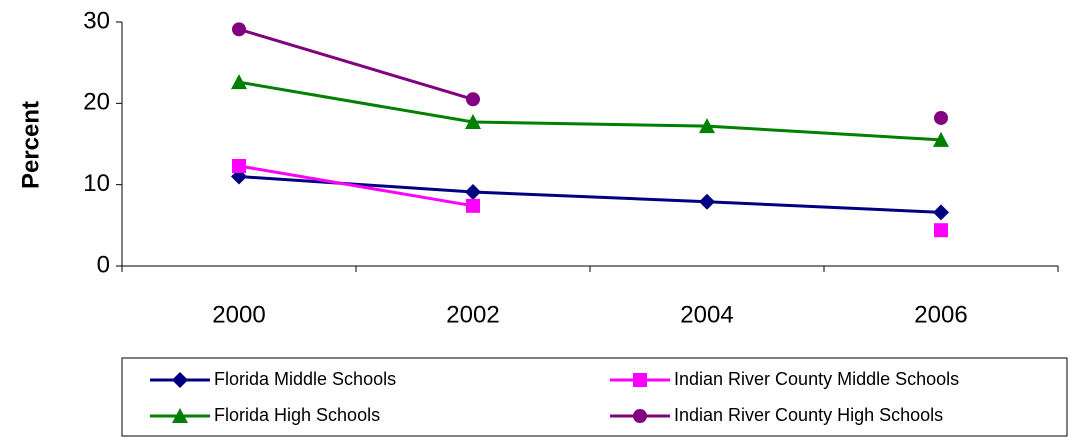 The height and width of the screenshot is (440, 1076). Describe the element at coordinates (940, 314) in the screenshot. I see `x-tick-label: 2006` at that location.